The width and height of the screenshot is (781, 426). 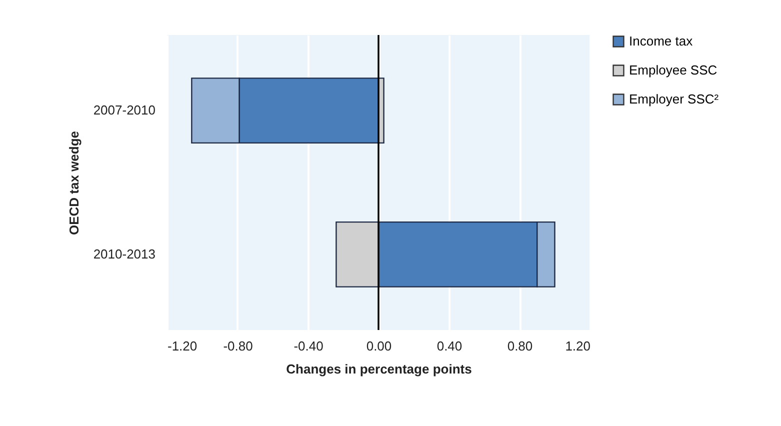 I want to click on x-tick-label: -0.40, so click(x=309, y=346).